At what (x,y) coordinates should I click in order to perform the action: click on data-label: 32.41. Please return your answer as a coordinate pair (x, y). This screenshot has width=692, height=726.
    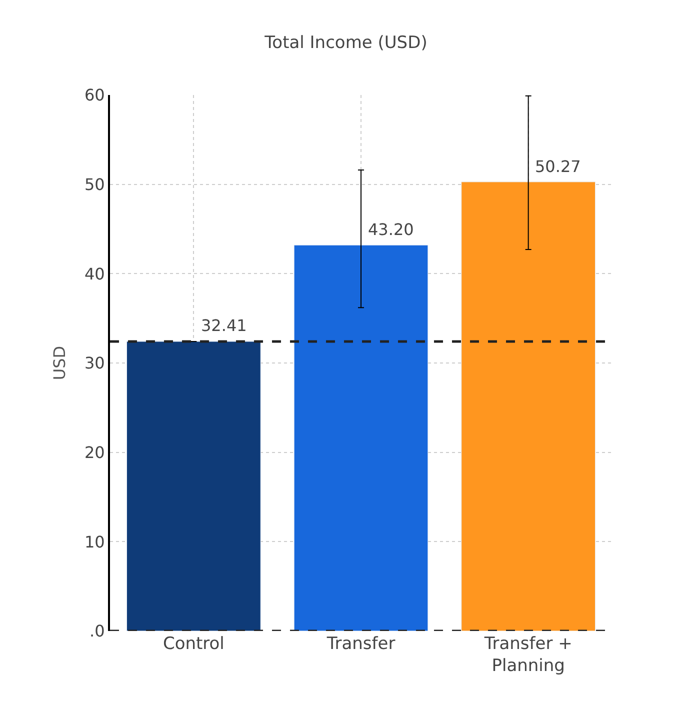
    Looking at the image, I should click on (224, 325).